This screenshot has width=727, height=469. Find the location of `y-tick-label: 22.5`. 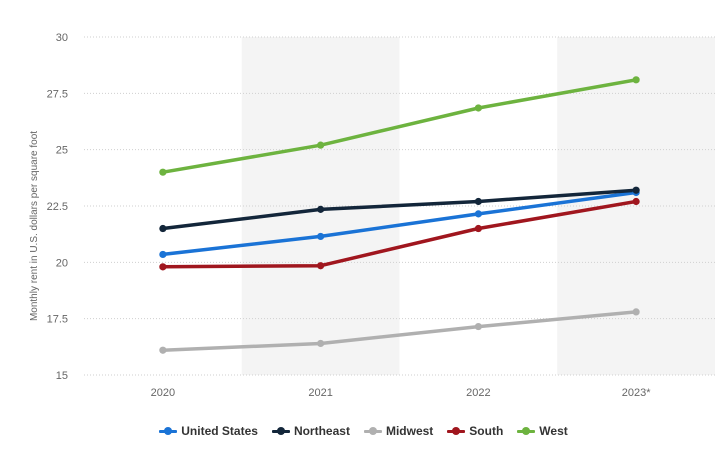

y-tick-label: 22.5 is located at coordinates (57, 207).